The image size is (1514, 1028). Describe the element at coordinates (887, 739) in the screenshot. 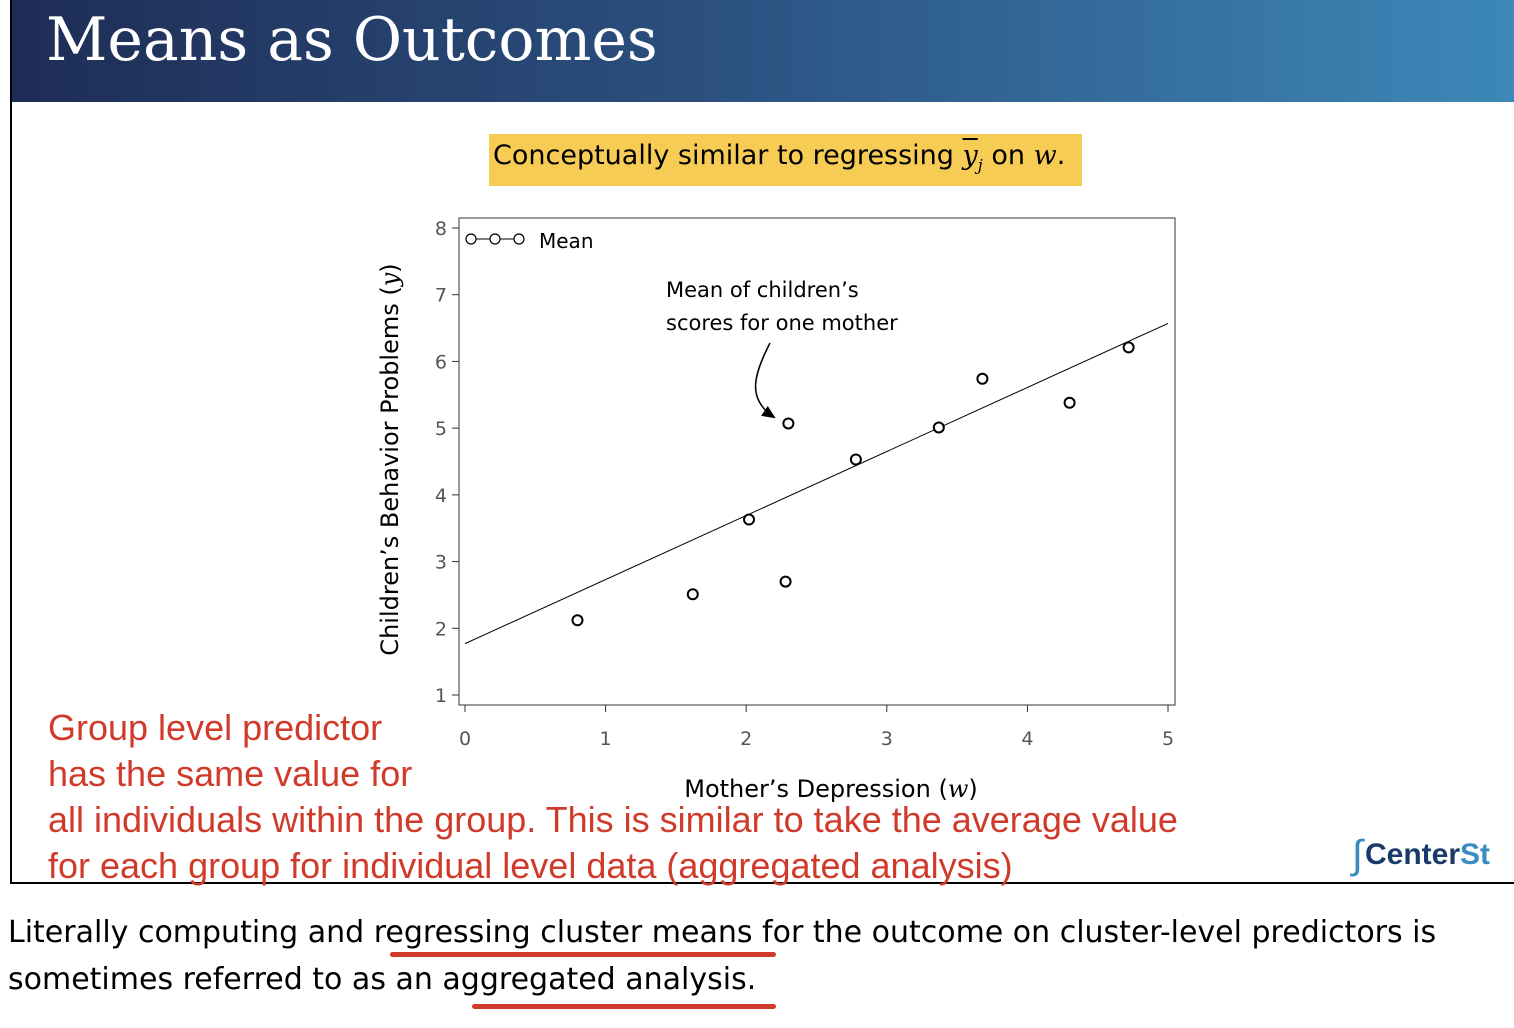

I see `x-tick-label: 3` at that location.